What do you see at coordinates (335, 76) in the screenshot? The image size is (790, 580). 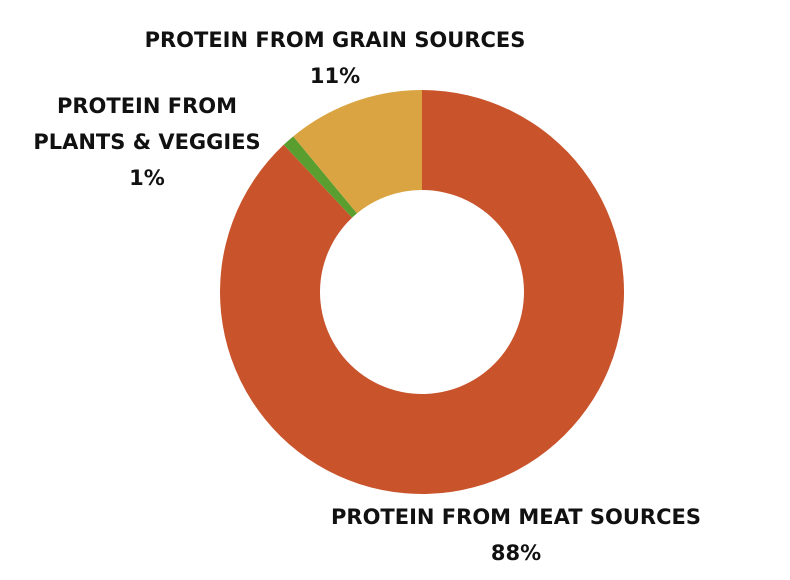 I see `value-label: 11%` at bounding box center [335, 76].